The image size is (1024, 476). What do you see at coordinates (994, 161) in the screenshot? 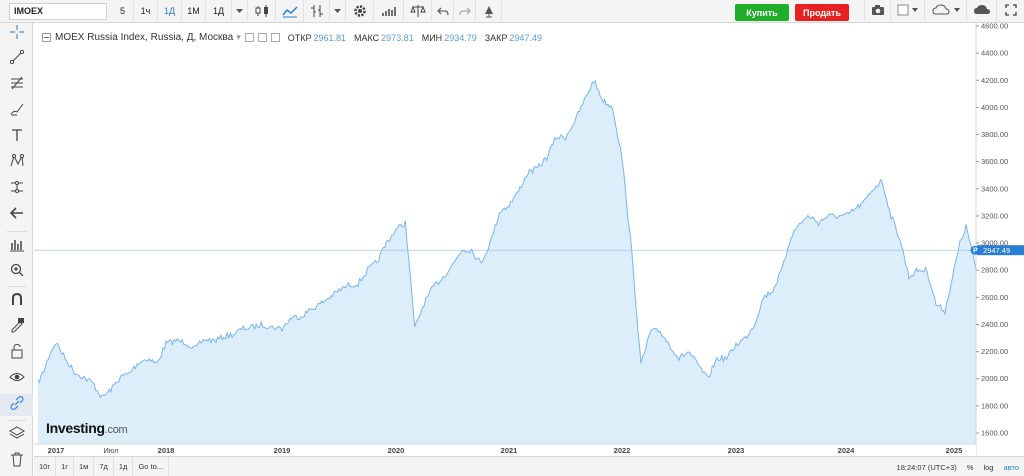
I see `y-tick-label: 3600.00` at bounding box center [994, 161].